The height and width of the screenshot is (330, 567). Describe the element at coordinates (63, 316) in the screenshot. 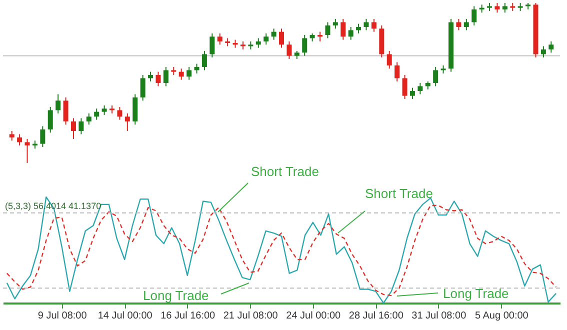

I see `x-tick-label: 9 Jul 08:00` at that location.